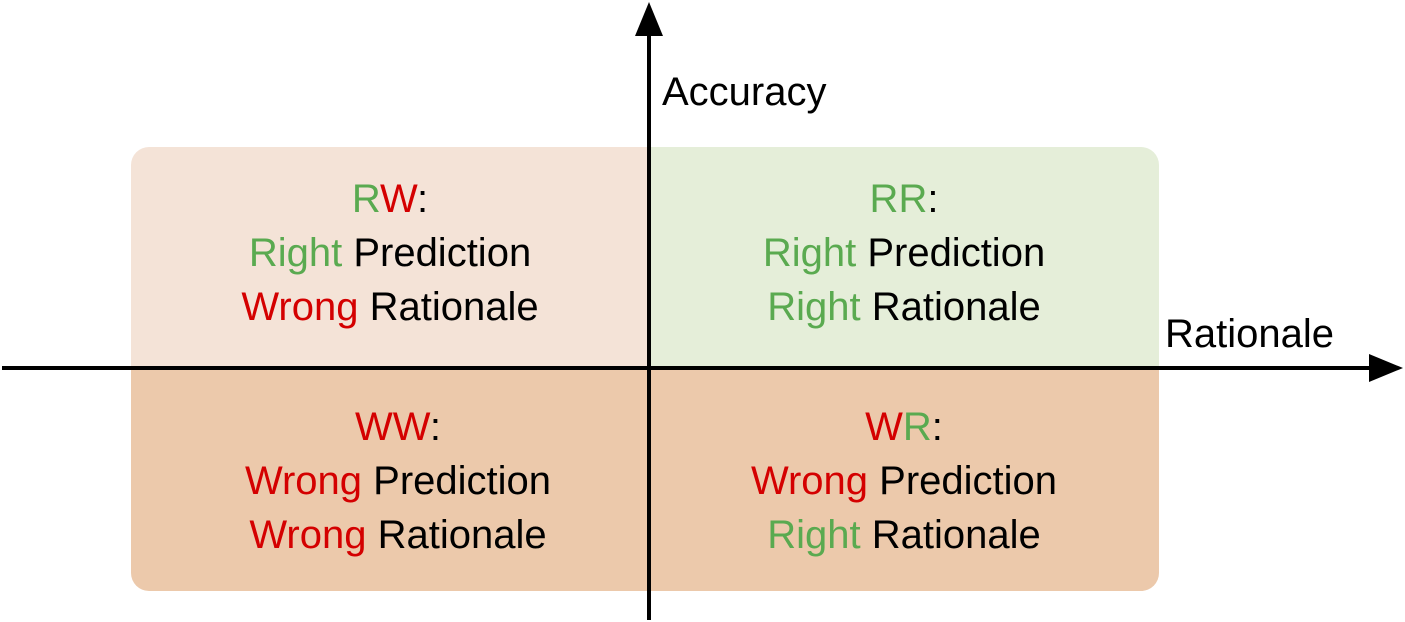 The height and width of the screenshot is (622, 1405). What do you see at coordinates (744, 92) in the screenshot?
I see `y-axis-label: Accuracy` at bounding box center [744, 92].